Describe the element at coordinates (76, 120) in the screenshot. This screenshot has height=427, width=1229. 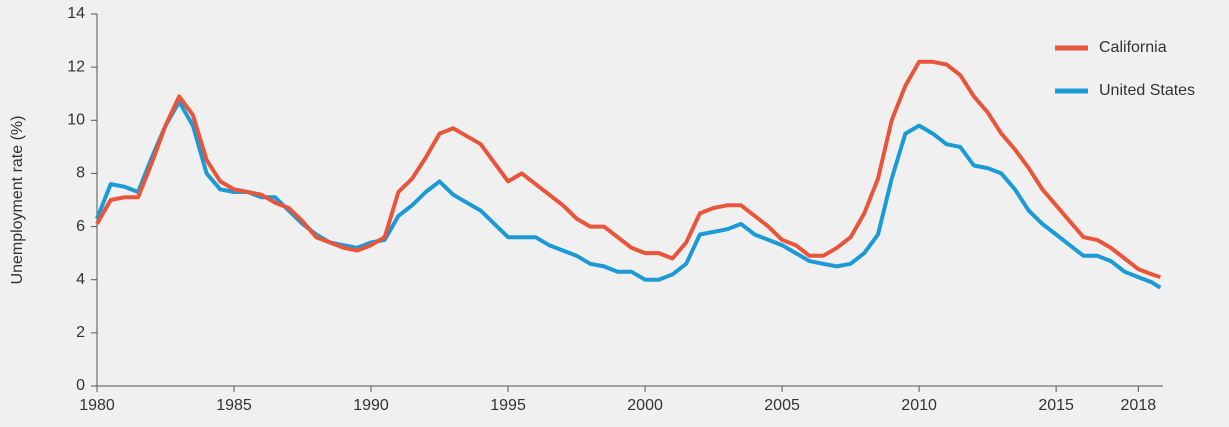
I see `y-tick-label: 10` at that location.